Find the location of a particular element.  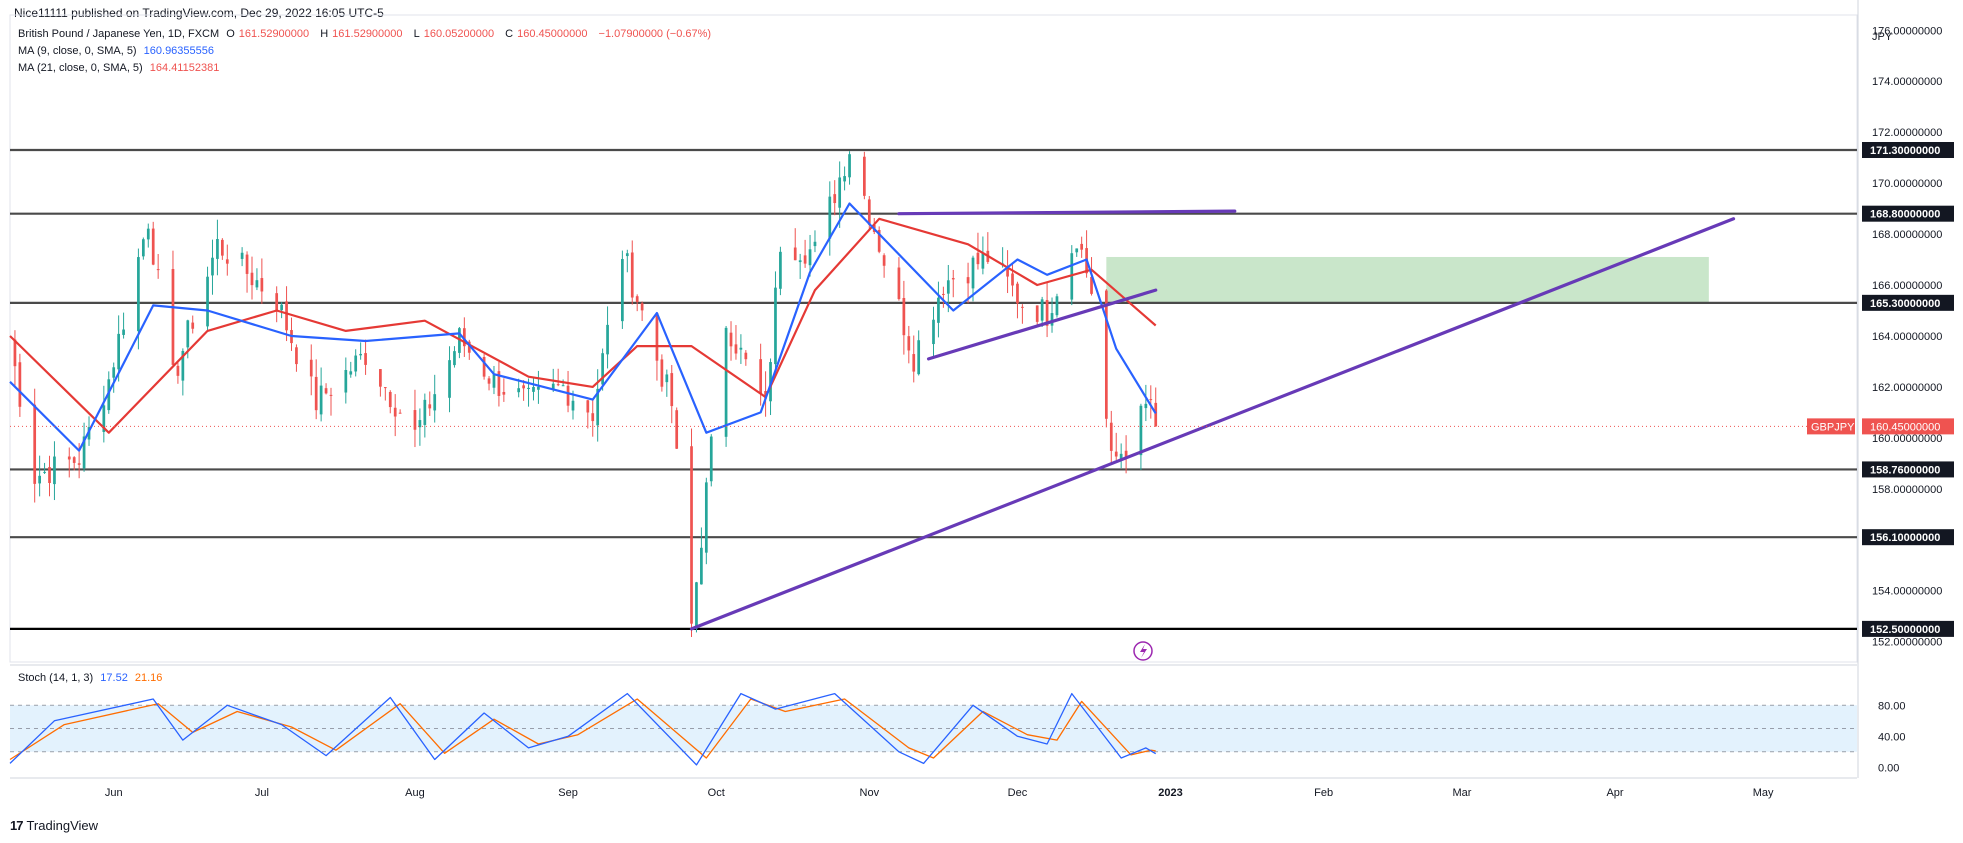

ohlc-high: H 161.52900000 is located at coordinates (363, 34).